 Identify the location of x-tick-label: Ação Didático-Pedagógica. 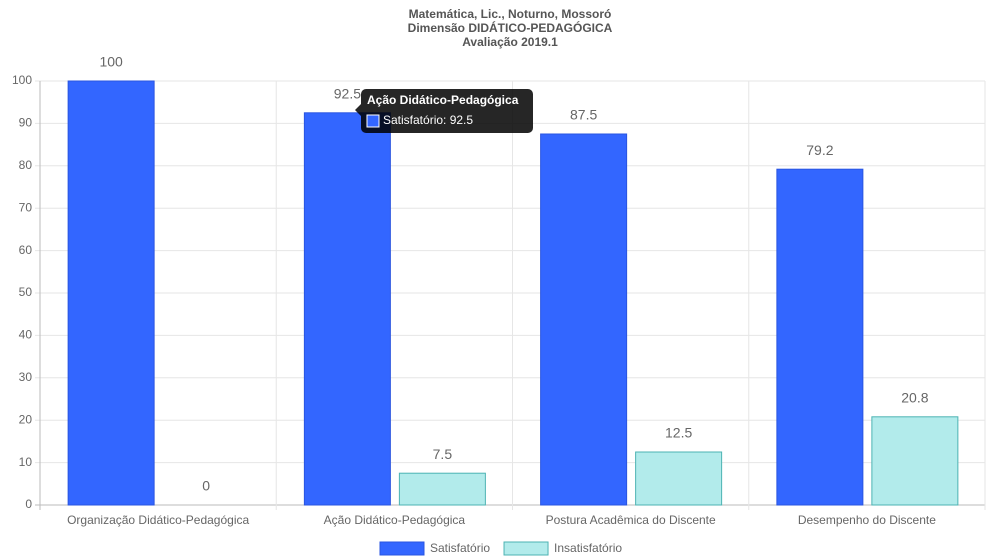
(395, 520).